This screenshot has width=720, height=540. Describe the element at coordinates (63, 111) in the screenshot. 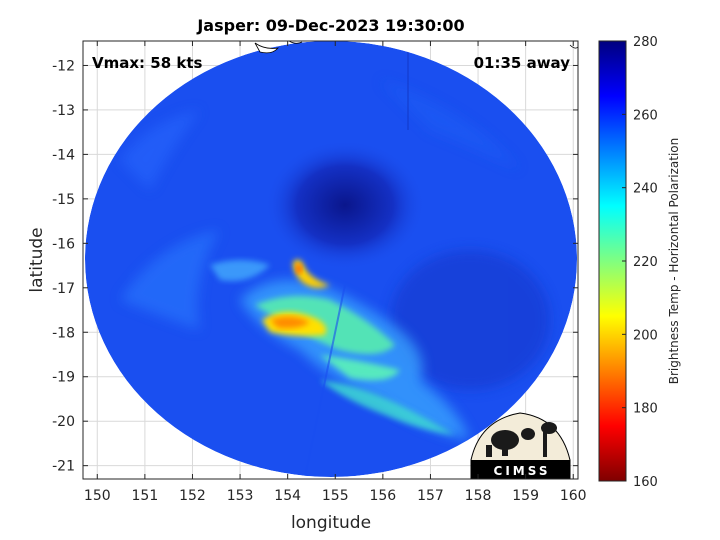

I see `y-tick-label: -13` at that location.